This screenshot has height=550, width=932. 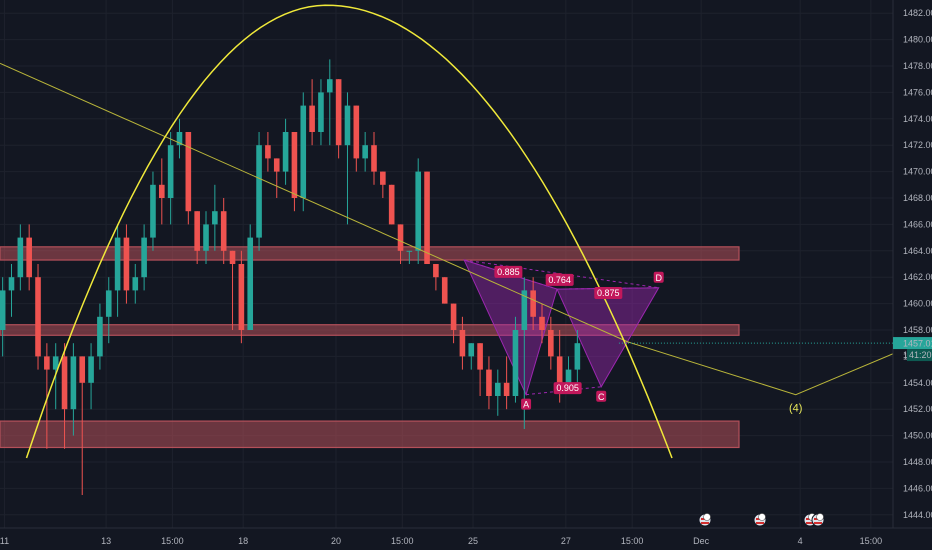 I want to click on y-tick-label: 1480.00, so click(x=917, y=40).